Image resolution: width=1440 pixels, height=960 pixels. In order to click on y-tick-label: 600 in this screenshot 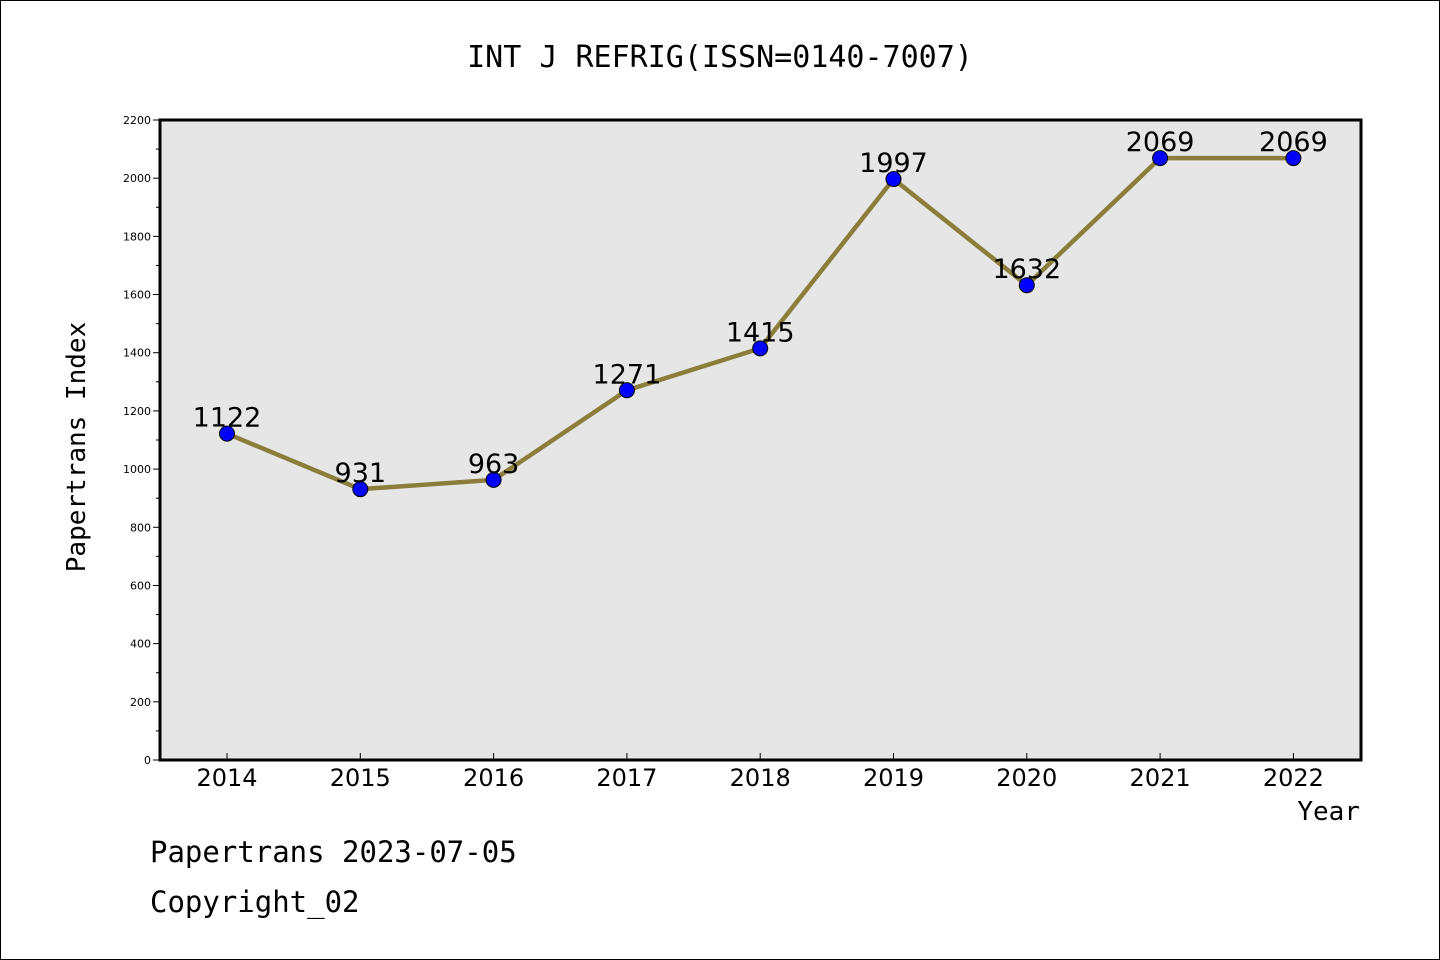, I will do `click(140, 585)`.